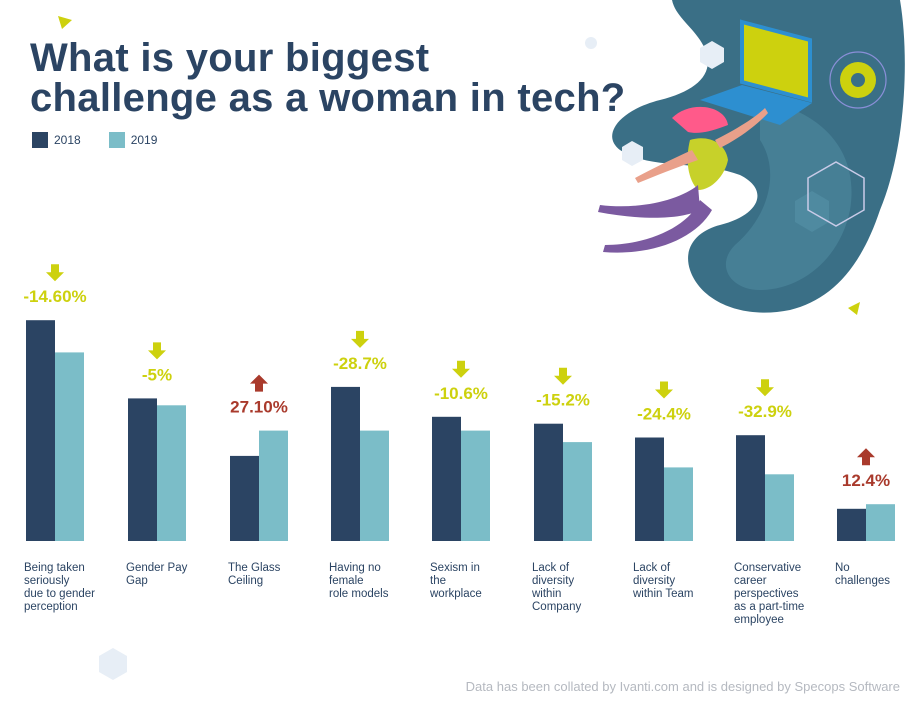 The width and height of the screenshot is (920, 704). I want to click on change-label-8: 12.4%, so click(866, 480).